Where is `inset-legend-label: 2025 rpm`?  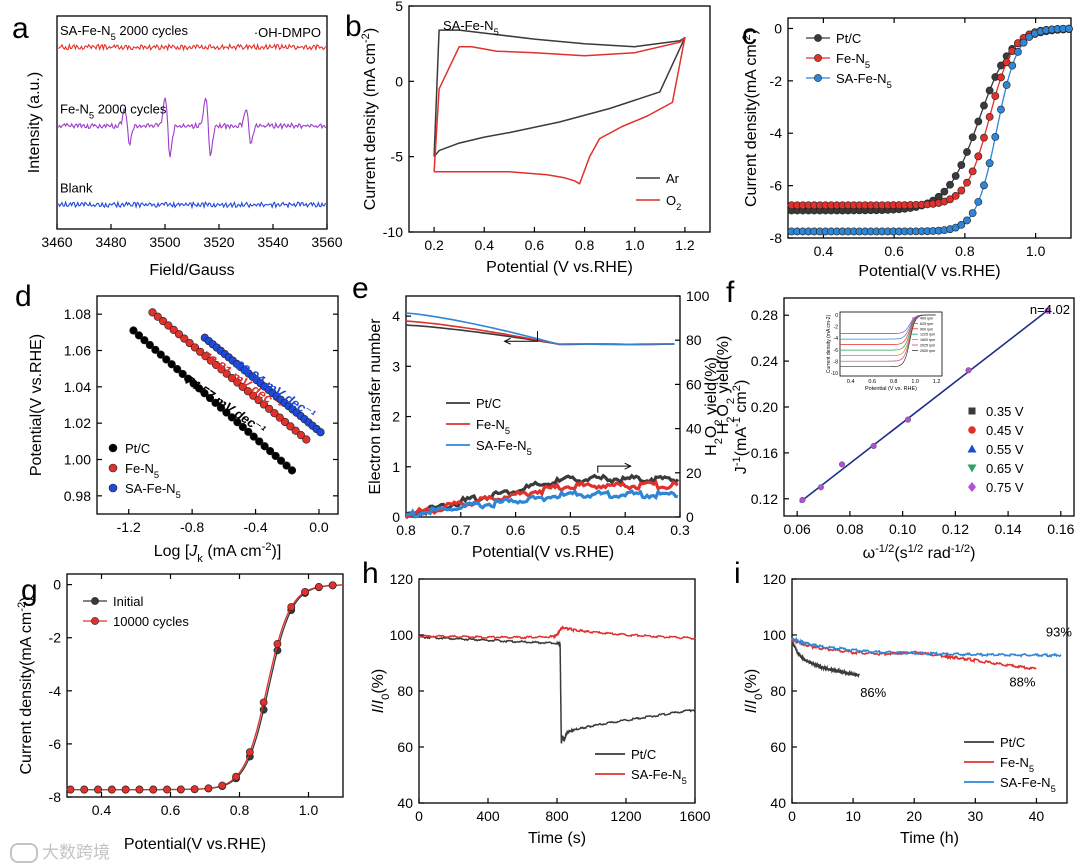 inset-legend-label: 2025 rpm is located at coordinates (927, 346).